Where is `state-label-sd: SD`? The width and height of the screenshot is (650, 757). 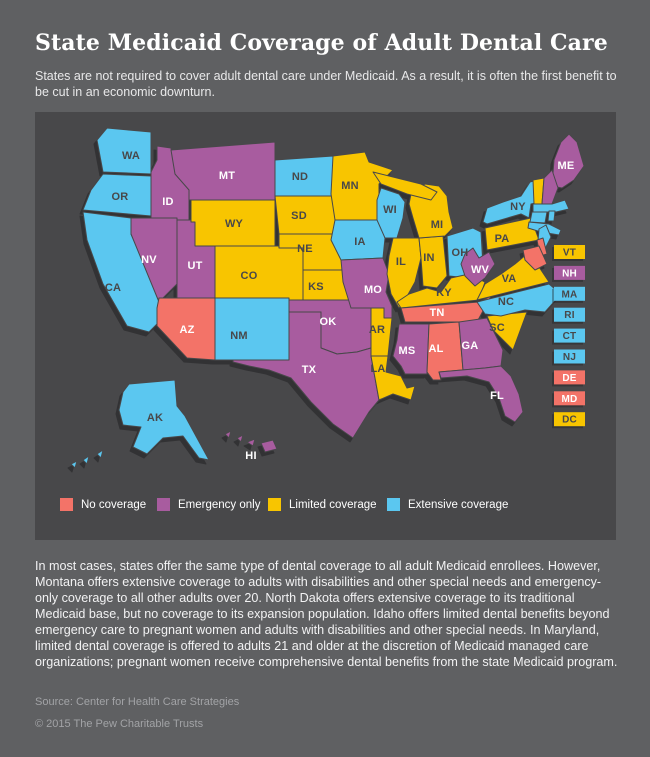
state-label-sd: SD is located at coordinates (299, 216).